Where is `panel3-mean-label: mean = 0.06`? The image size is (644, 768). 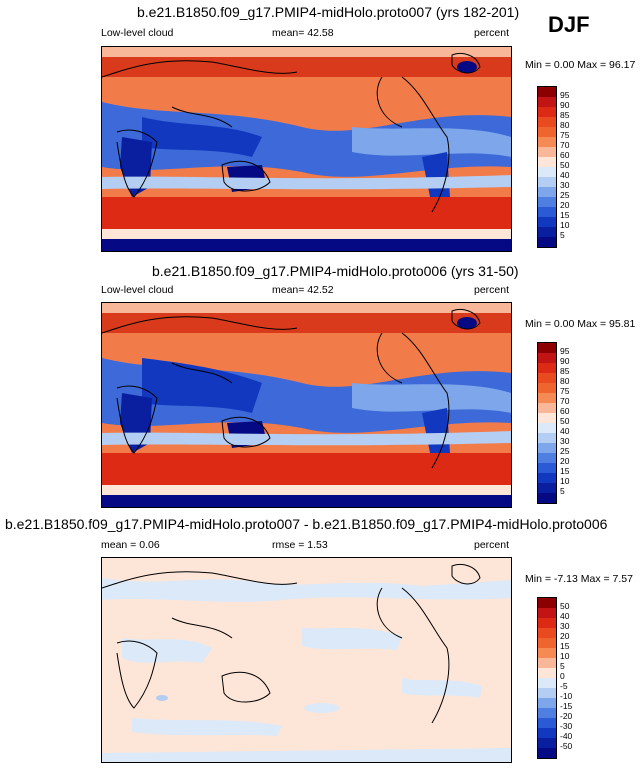 panel3-mean-label: mean = 0.06 is located at coordinates (130, 545).